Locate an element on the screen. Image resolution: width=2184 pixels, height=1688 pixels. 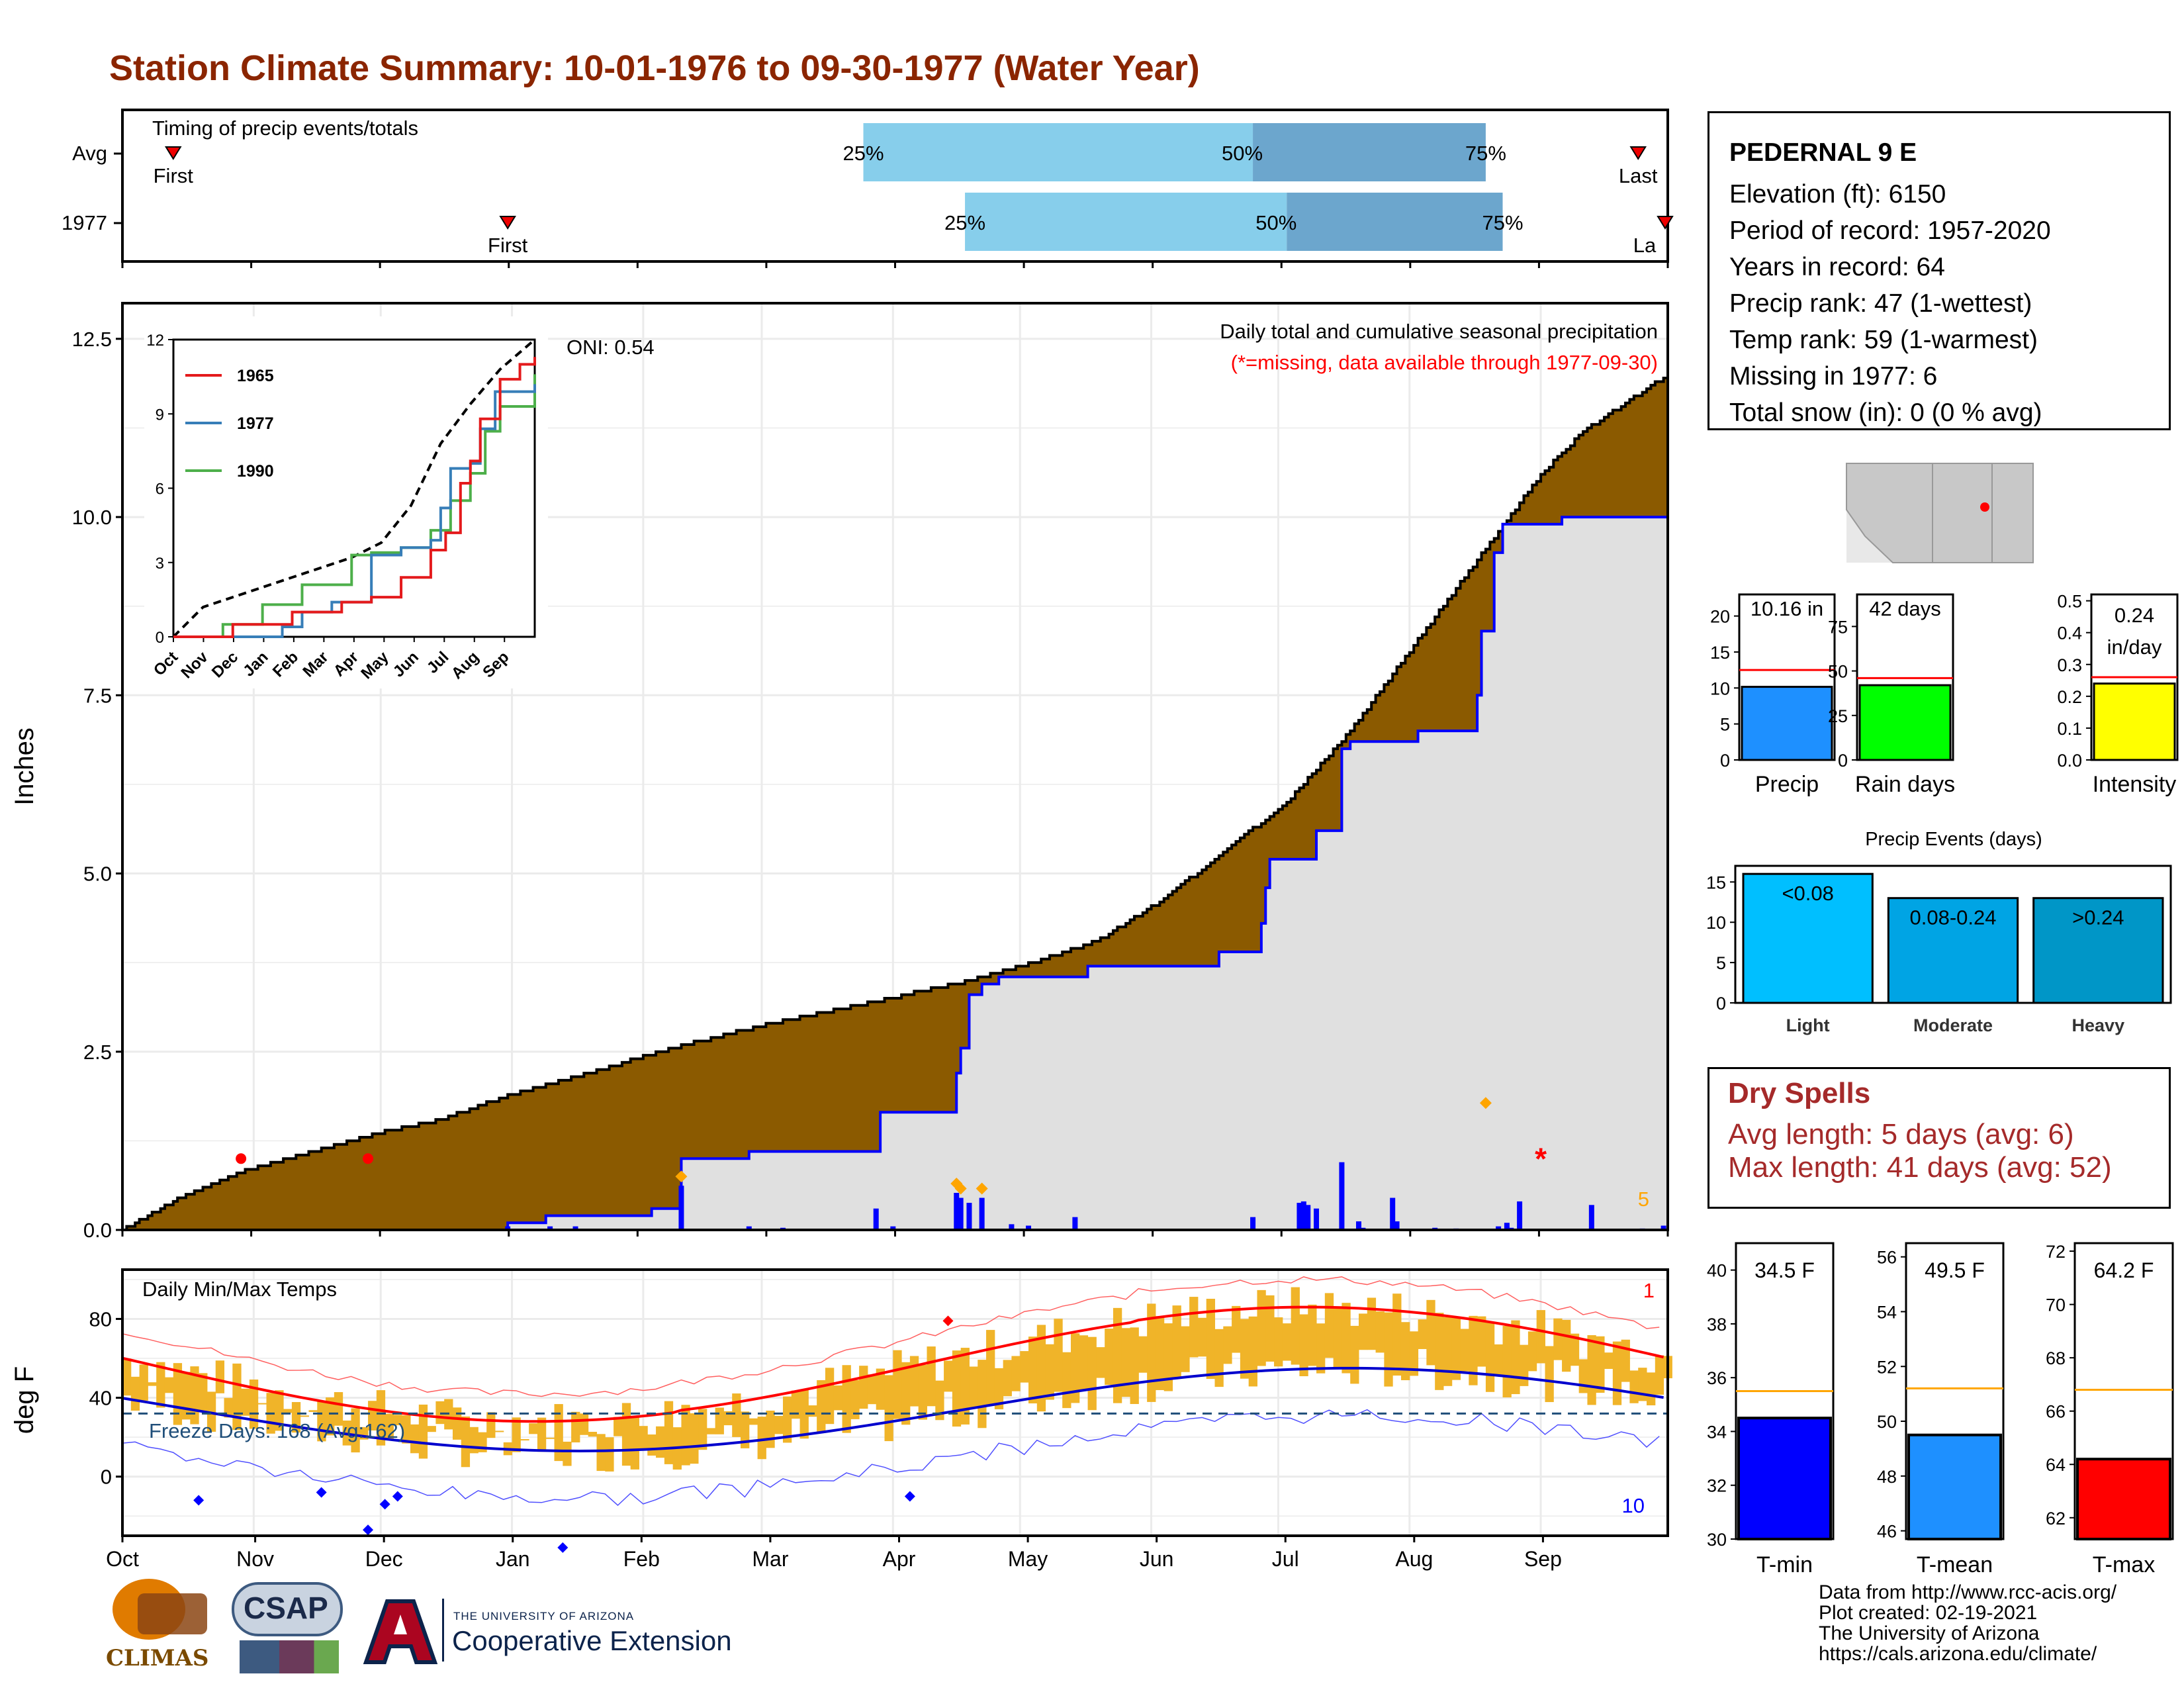
timing-pct-label: 50% is located at coordinates (1242, 153).